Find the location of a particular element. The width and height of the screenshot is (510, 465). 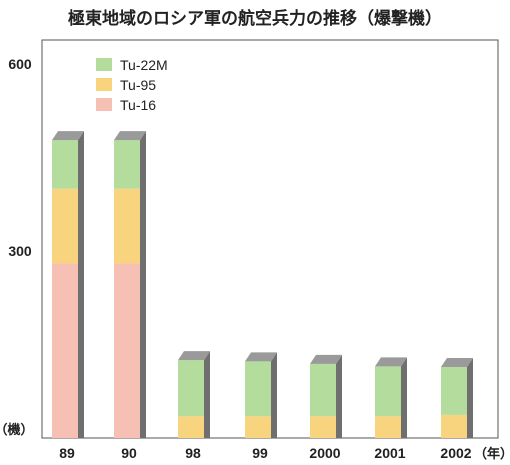

y-axis-ticks: 300 600 is located at coordinates (20, 157).